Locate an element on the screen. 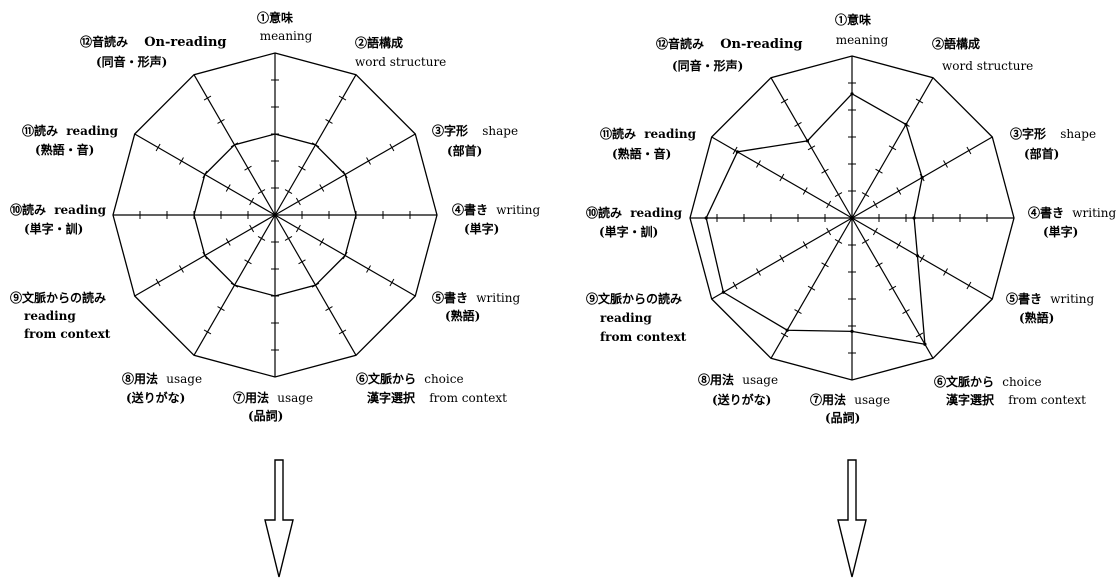  right-label-9-sub-en: from context is located at coordinates (643, 337).